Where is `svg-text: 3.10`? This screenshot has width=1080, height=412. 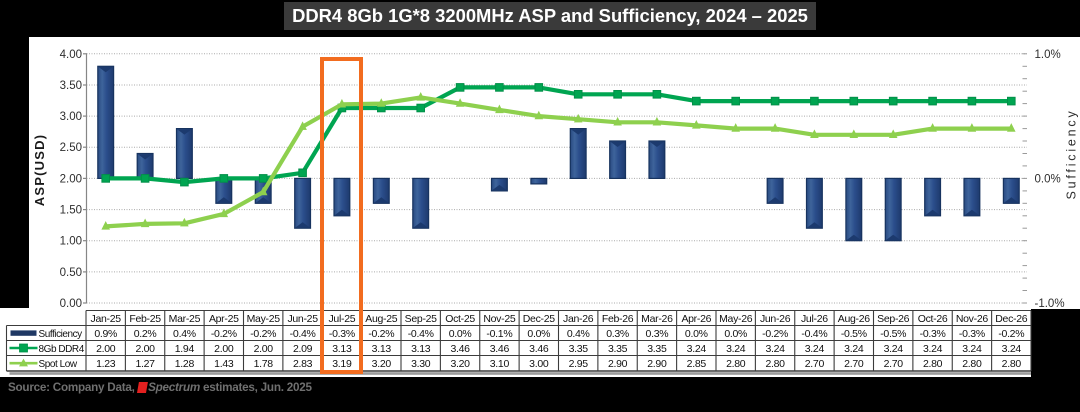
svg-text: 3.10 is located at coordinates (500, 364).